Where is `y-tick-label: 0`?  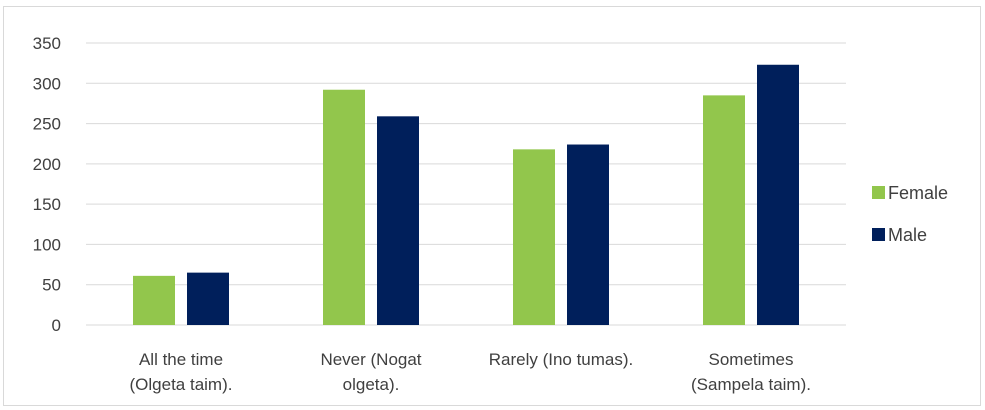
y-tick-label: 0 is located at coordinates (56, 325).